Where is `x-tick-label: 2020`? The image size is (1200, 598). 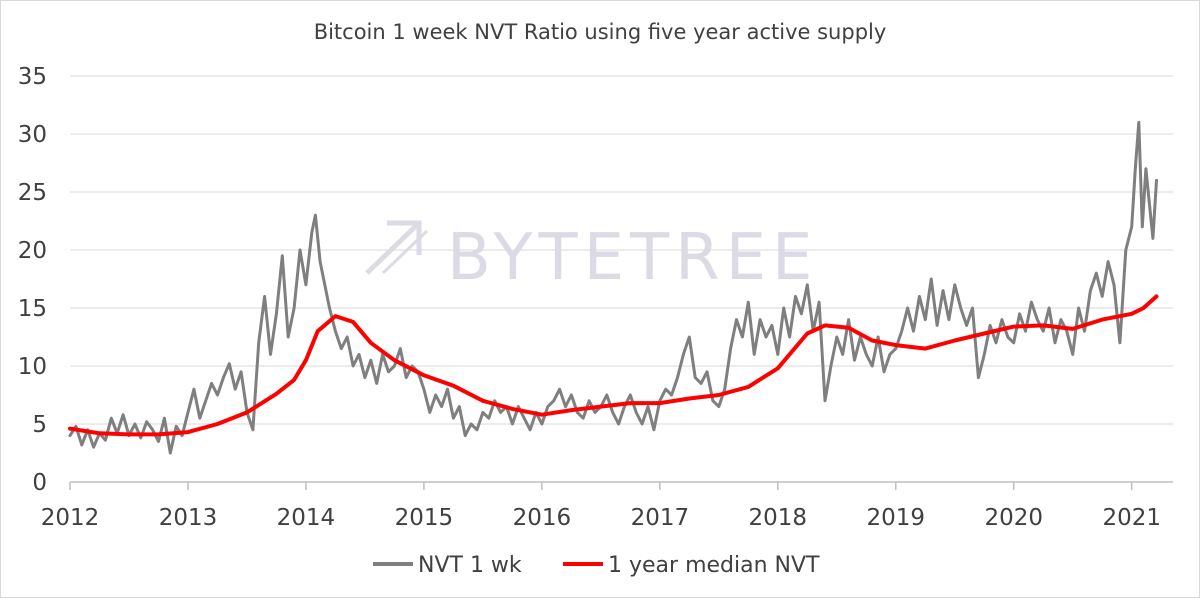
x-tick-label: 2020 is located at coordinates (1013, 518).